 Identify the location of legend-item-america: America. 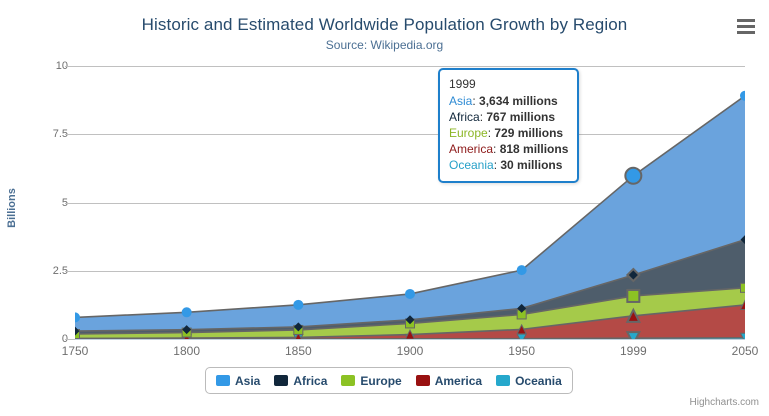
(449, 380).